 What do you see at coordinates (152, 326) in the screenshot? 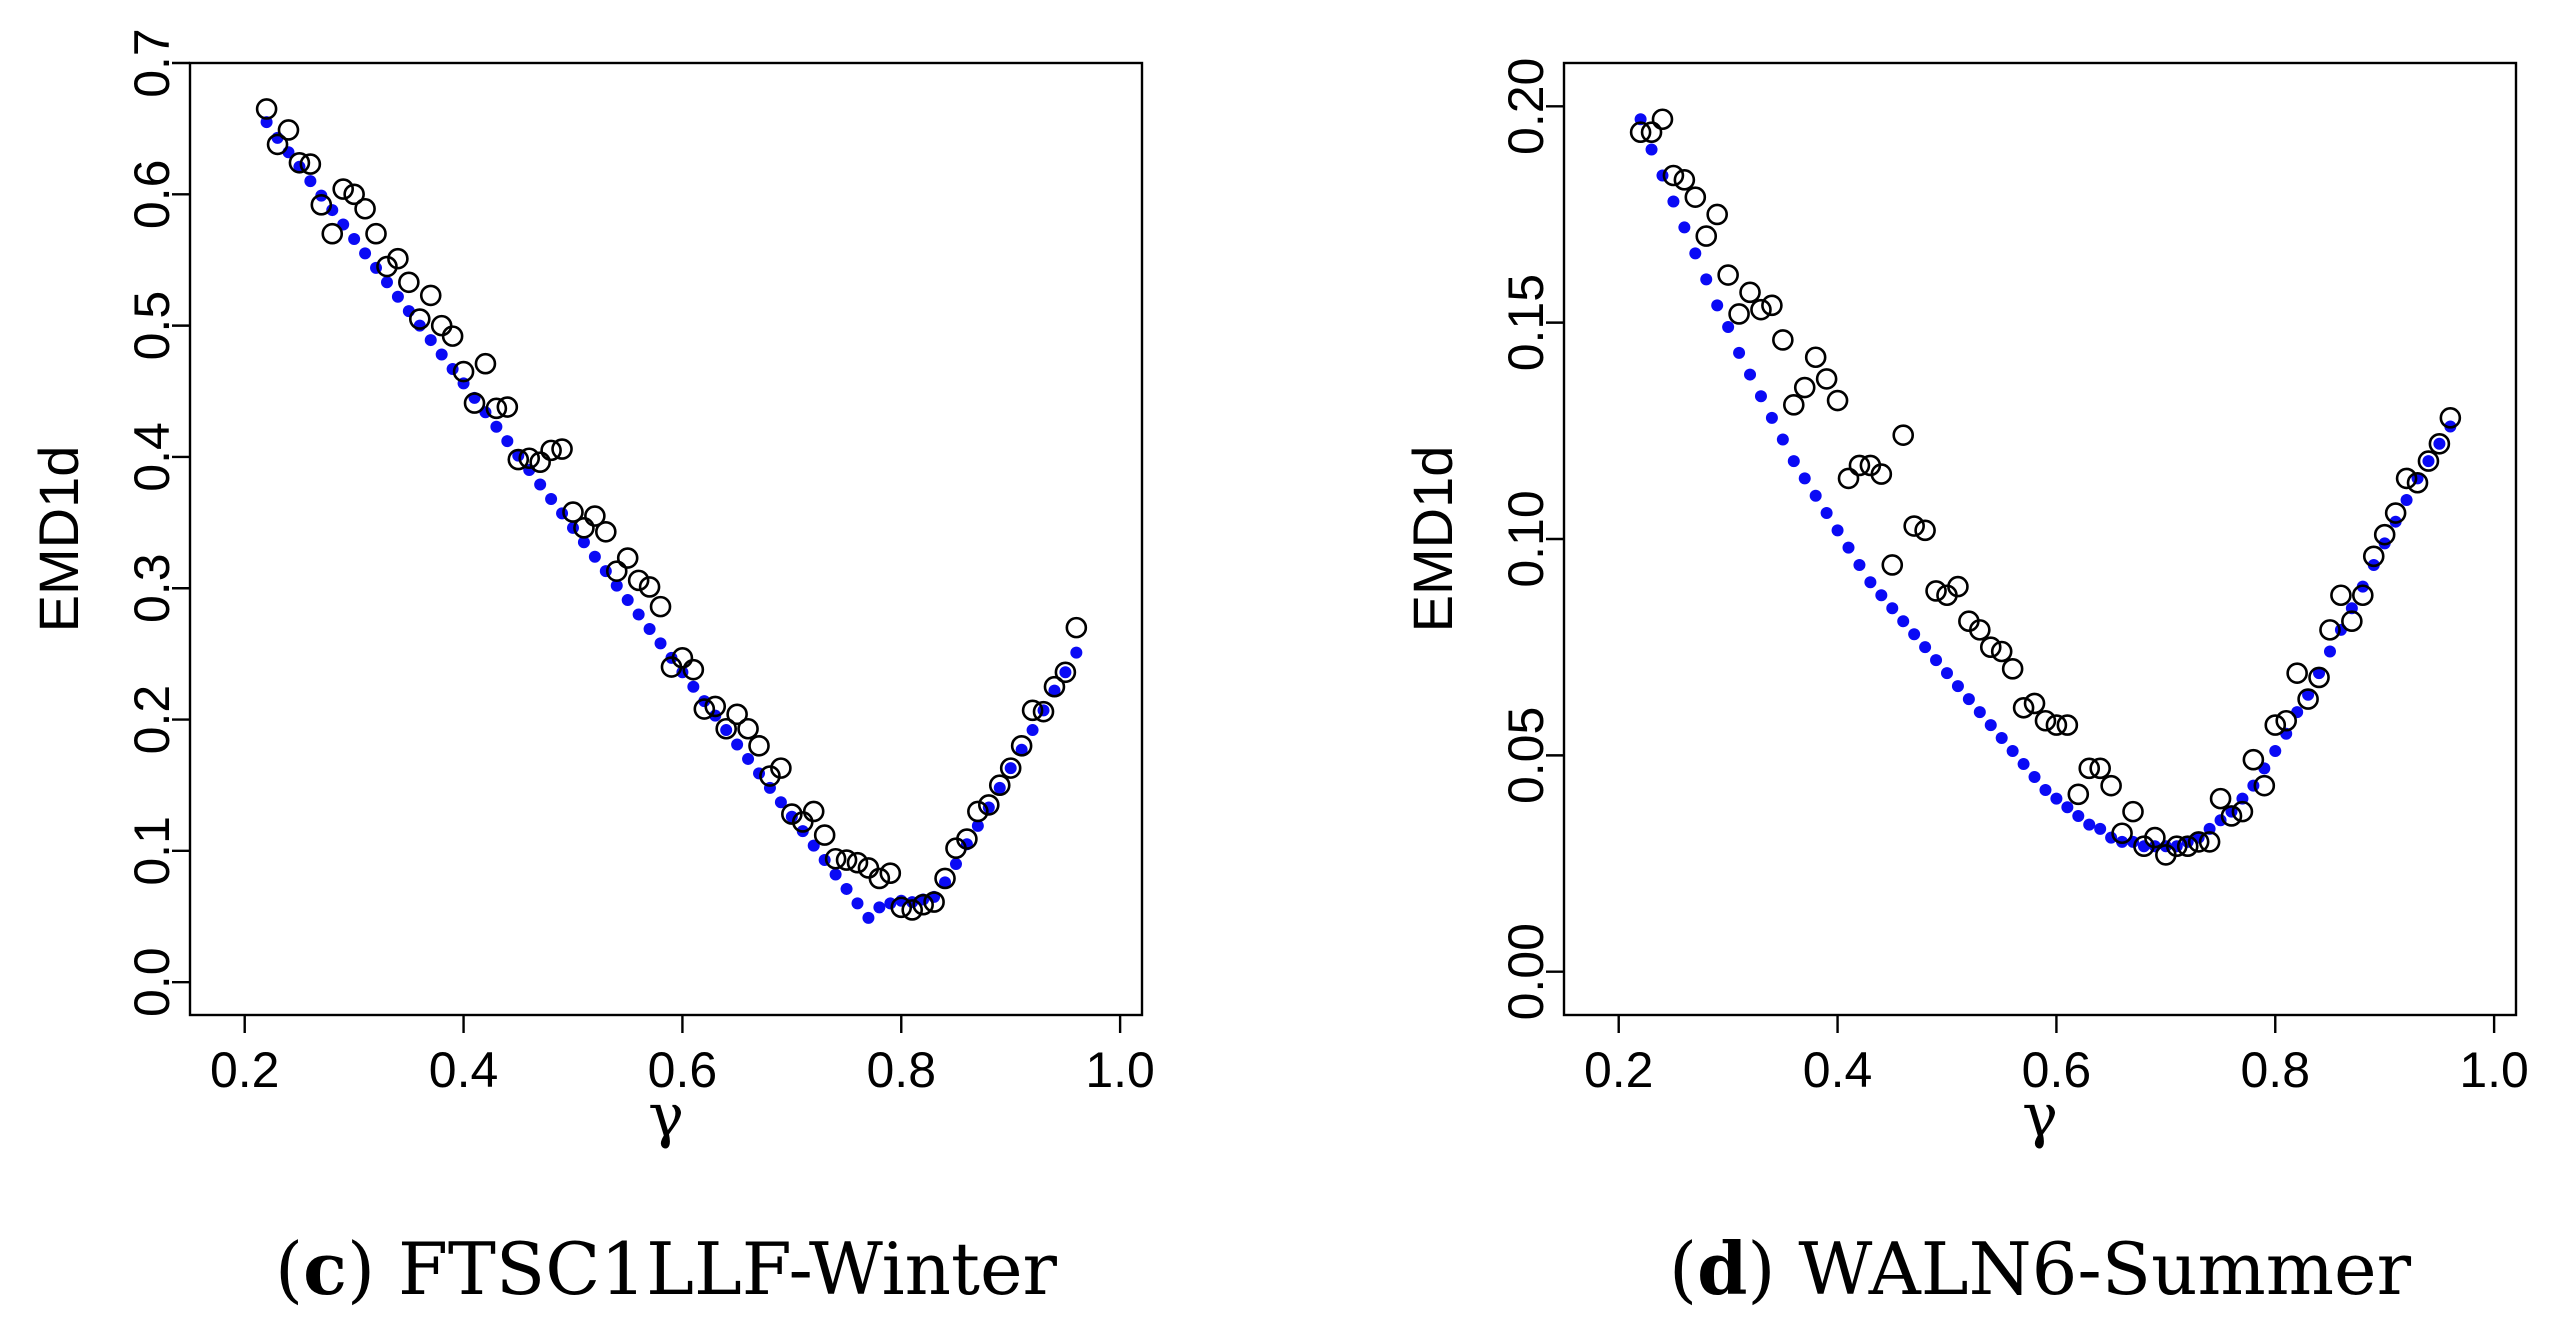
I see `y-tick-label-c-5: 0.5` at bounding box center [152, 326].